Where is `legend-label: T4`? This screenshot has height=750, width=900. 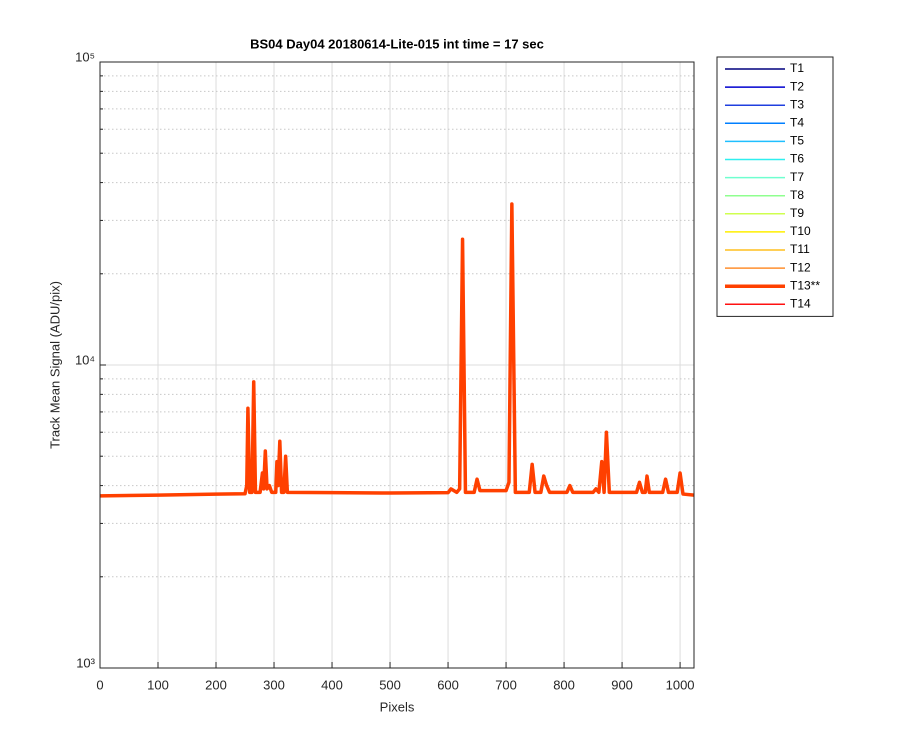
legend-label: T4 is located at coordinates (797, 122).